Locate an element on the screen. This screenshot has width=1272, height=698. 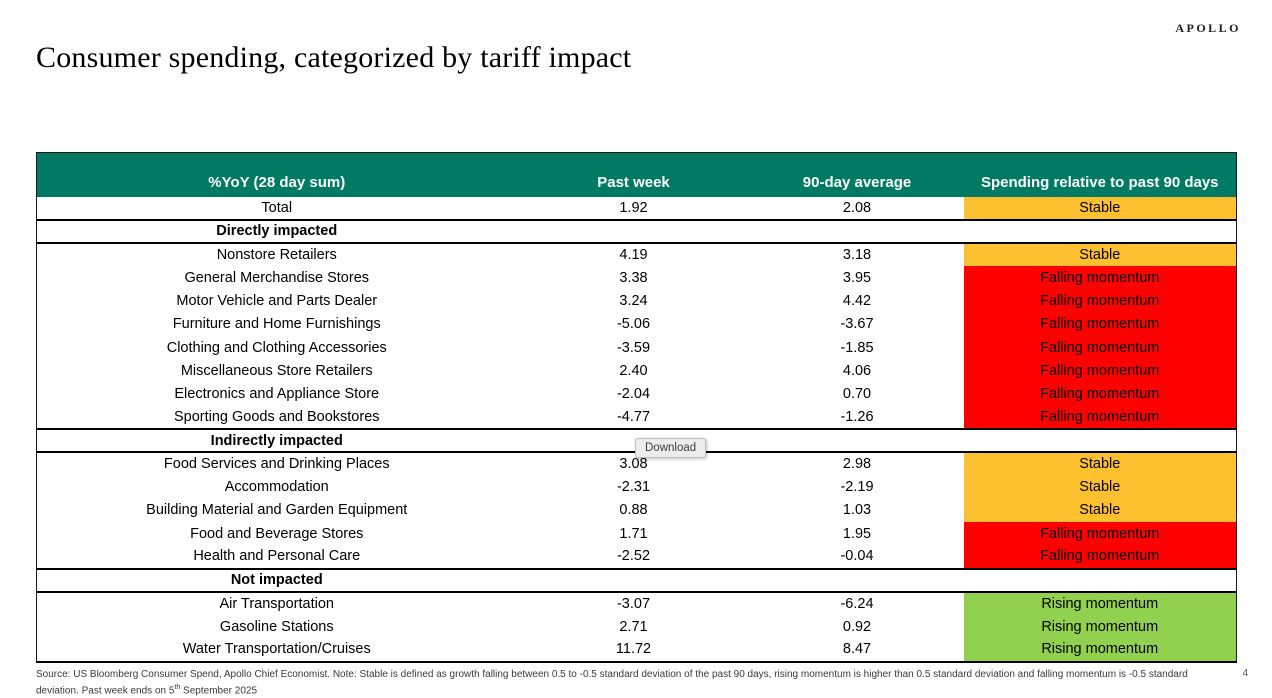
table-row: Total 1.92 2.08 Stable is located at coordinates (637, 208).